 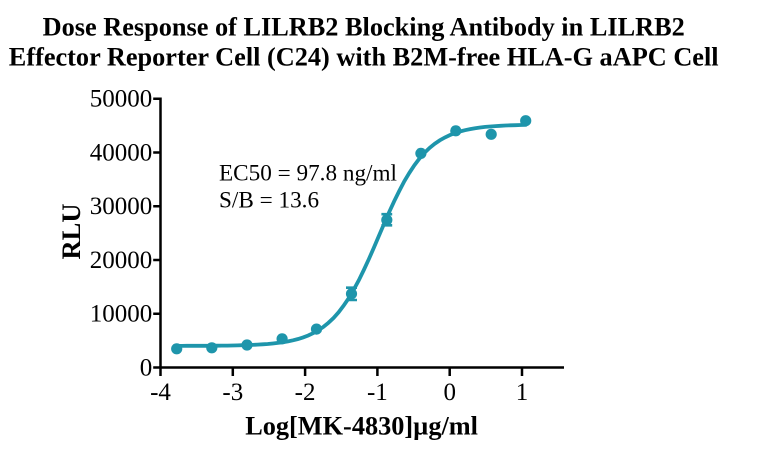 What do you see at coordinates (377, 392) in the screenshot?
I see `svg-text: -1` at bounding box center [377, 392].